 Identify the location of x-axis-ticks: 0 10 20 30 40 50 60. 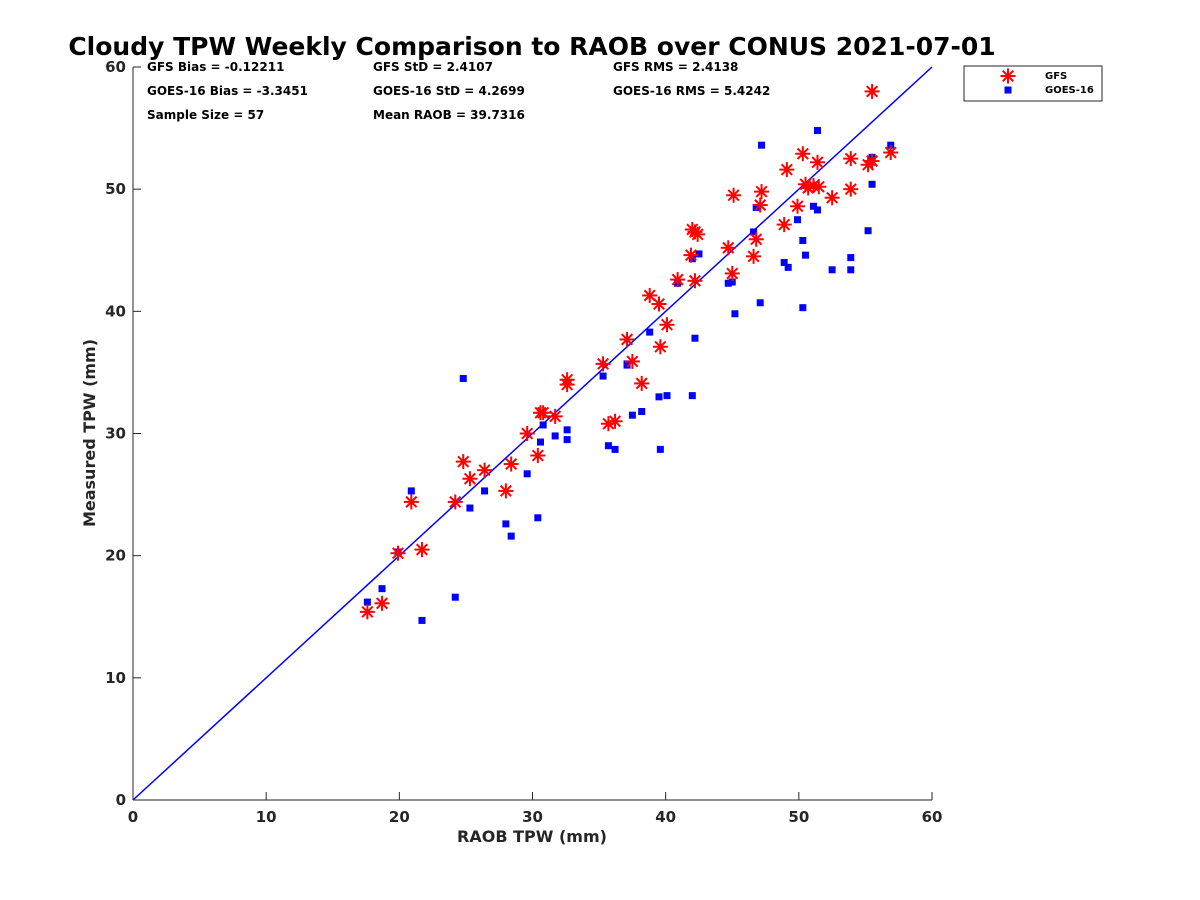
(535, 809).